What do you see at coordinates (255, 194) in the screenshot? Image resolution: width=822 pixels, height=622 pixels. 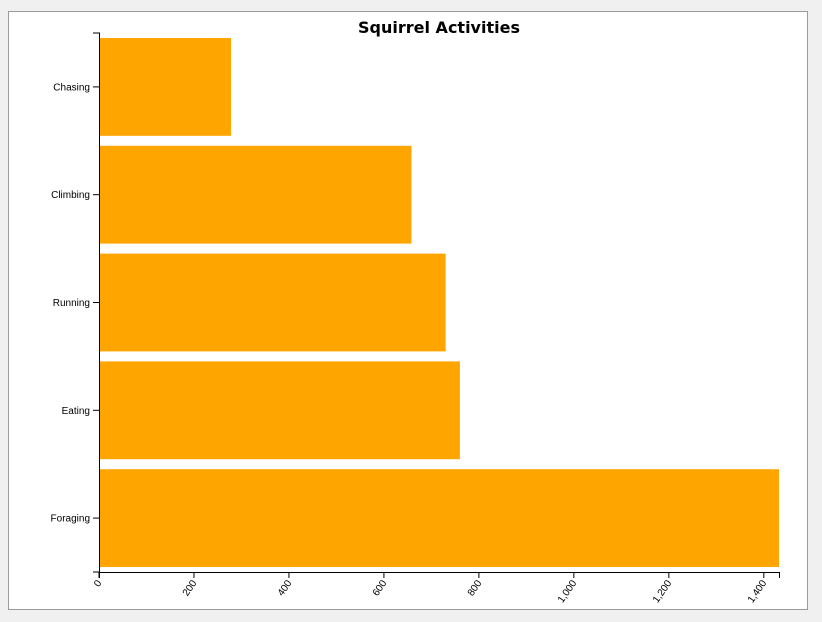 I see `bar-climbing` at bounding box center [255, 194].